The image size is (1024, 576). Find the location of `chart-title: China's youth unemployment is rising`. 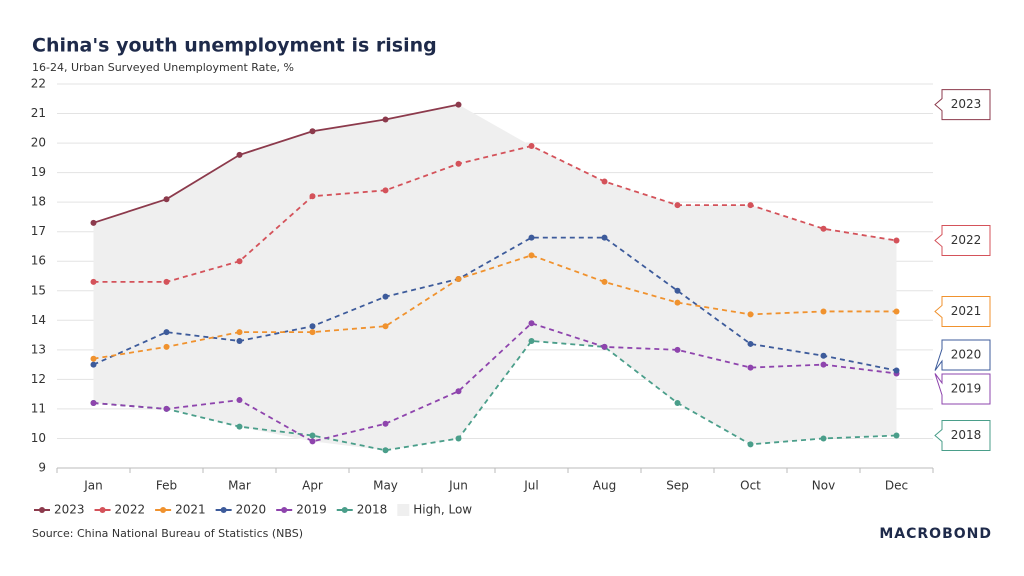

chart-title: China's youth unemployment is rising is located at coordinates (234, 46).